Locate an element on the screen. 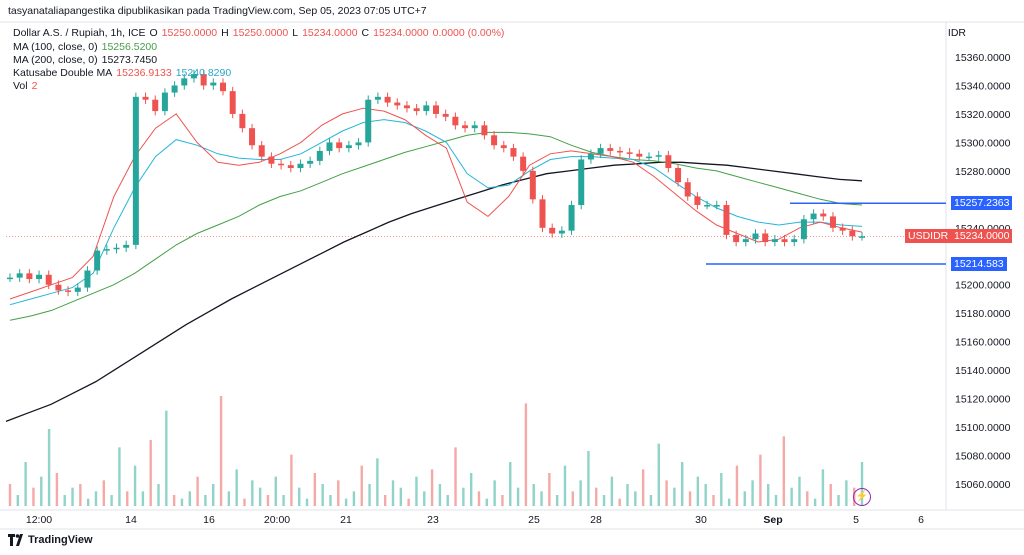 This screenshot has width=1024, height=555. high-value: 15250.0000 is located at coordinates (260, 33).